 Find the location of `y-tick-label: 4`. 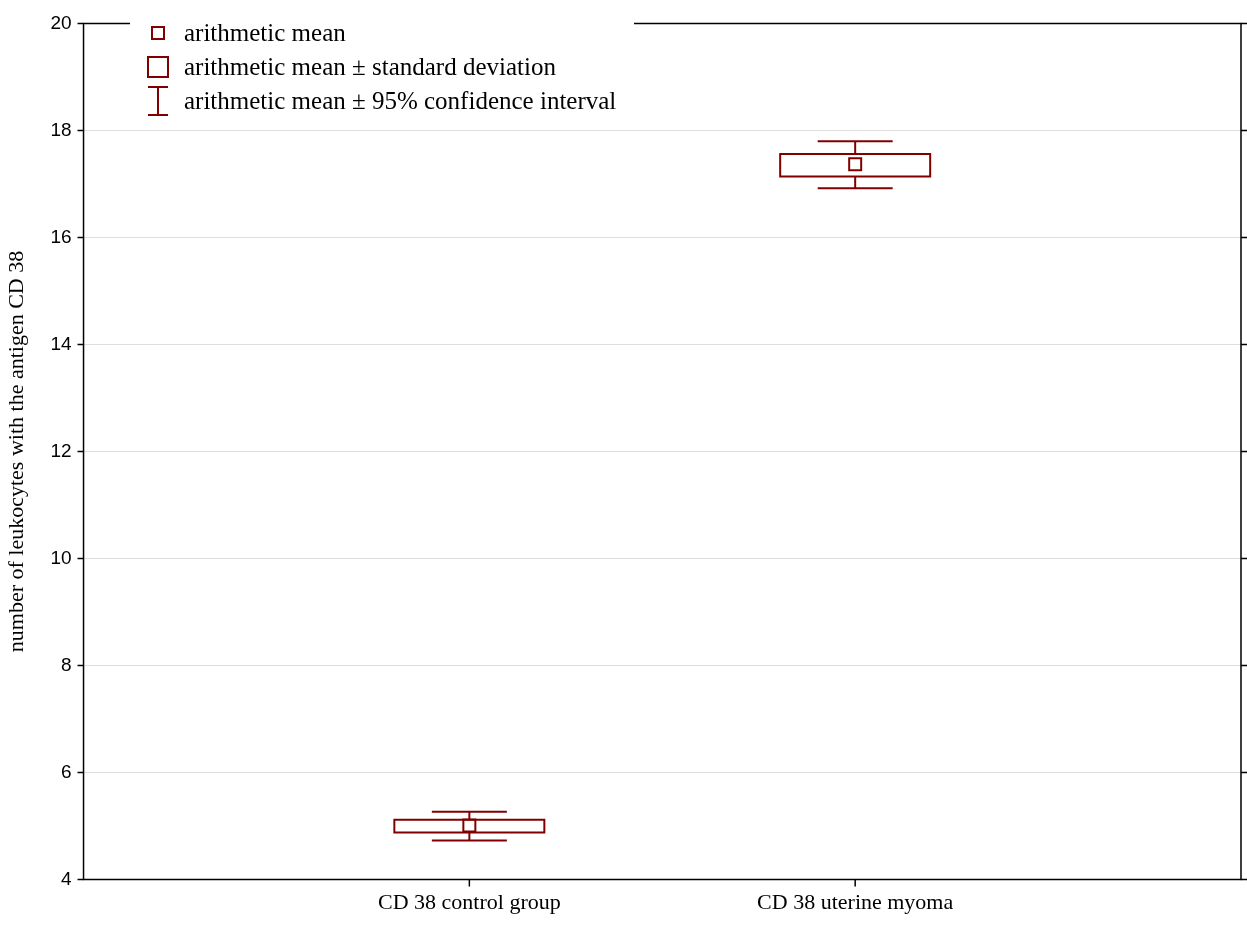

y-tick-label: 4 is located at coordinates (66, 878).